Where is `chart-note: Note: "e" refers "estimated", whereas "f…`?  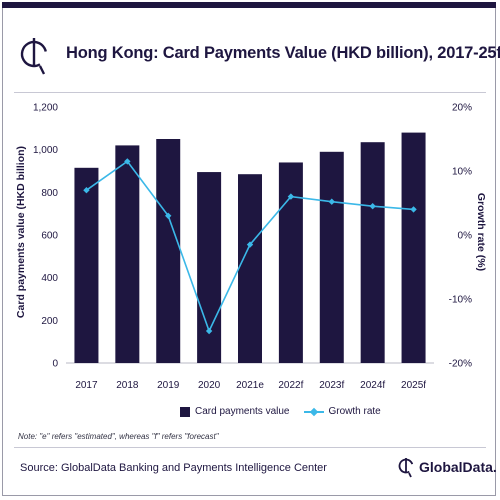 chart-note: Note: "e" refers "estimated", whereas "f… is located at coordinates (118, 436).